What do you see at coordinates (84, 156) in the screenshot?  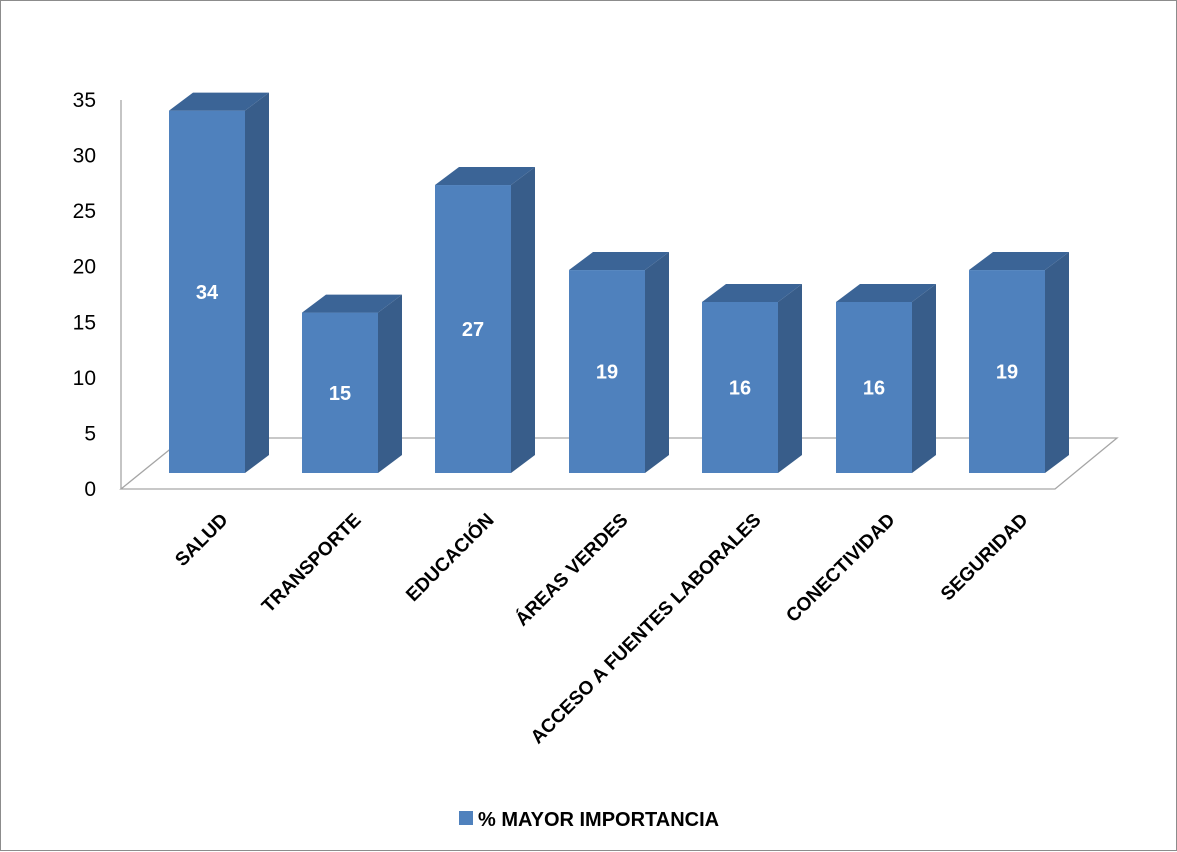 I see `y-tick-label: 30` at bounding box center [84, 156].